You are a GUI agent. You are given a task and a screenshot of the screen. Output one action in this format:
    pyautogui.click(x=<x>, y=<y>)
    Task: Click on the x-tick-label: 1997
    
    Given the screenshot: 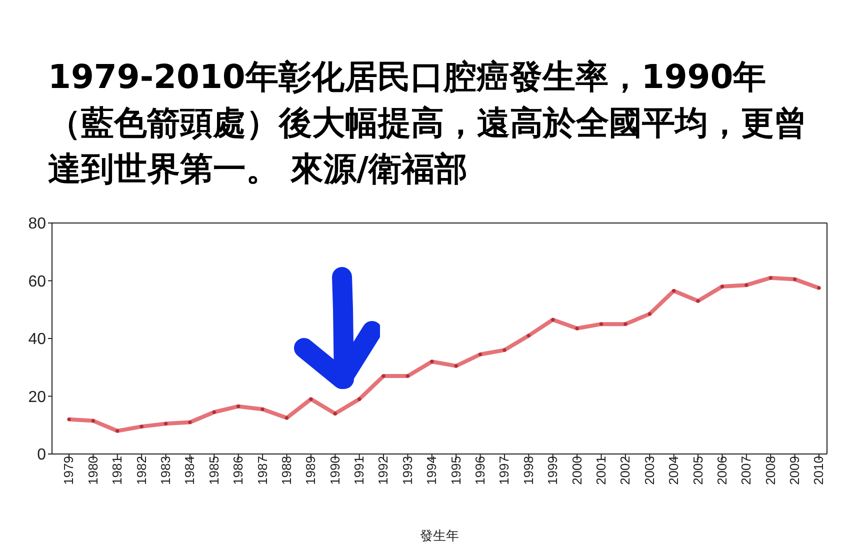 What is the action you would take?
    pyautogui.click(x=504, y=470)
    